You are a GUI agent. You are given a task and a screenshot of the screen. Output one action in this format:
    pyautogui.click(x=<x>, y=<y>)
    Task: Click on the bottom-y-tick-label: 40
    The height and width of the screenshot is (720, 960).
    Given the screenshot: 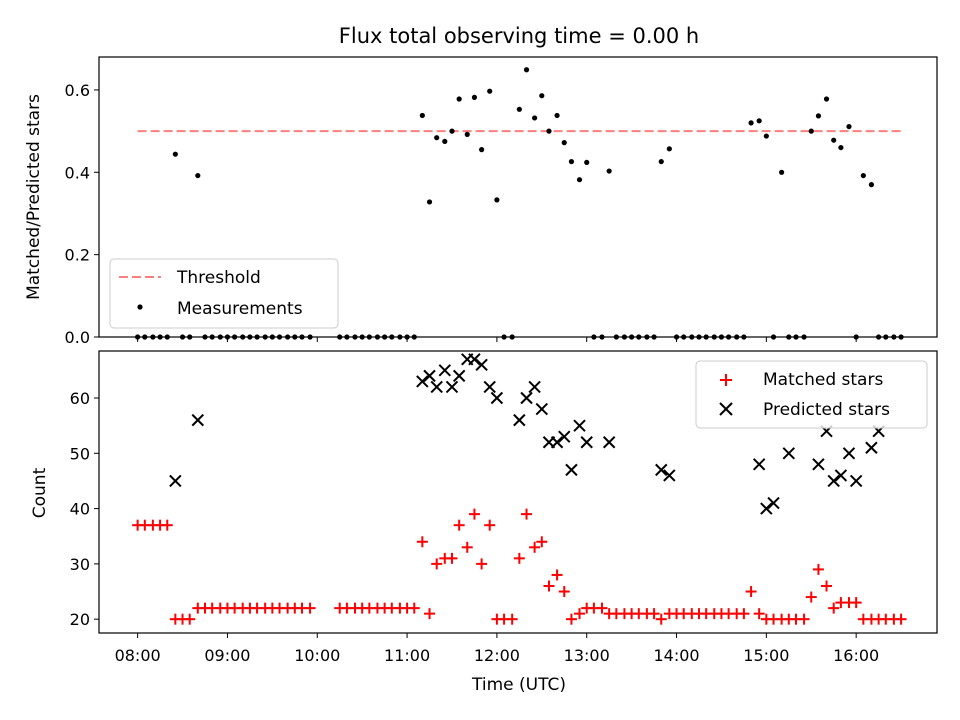 What is the action you would take?
    pyautogui.click(x=80, y=509)
    